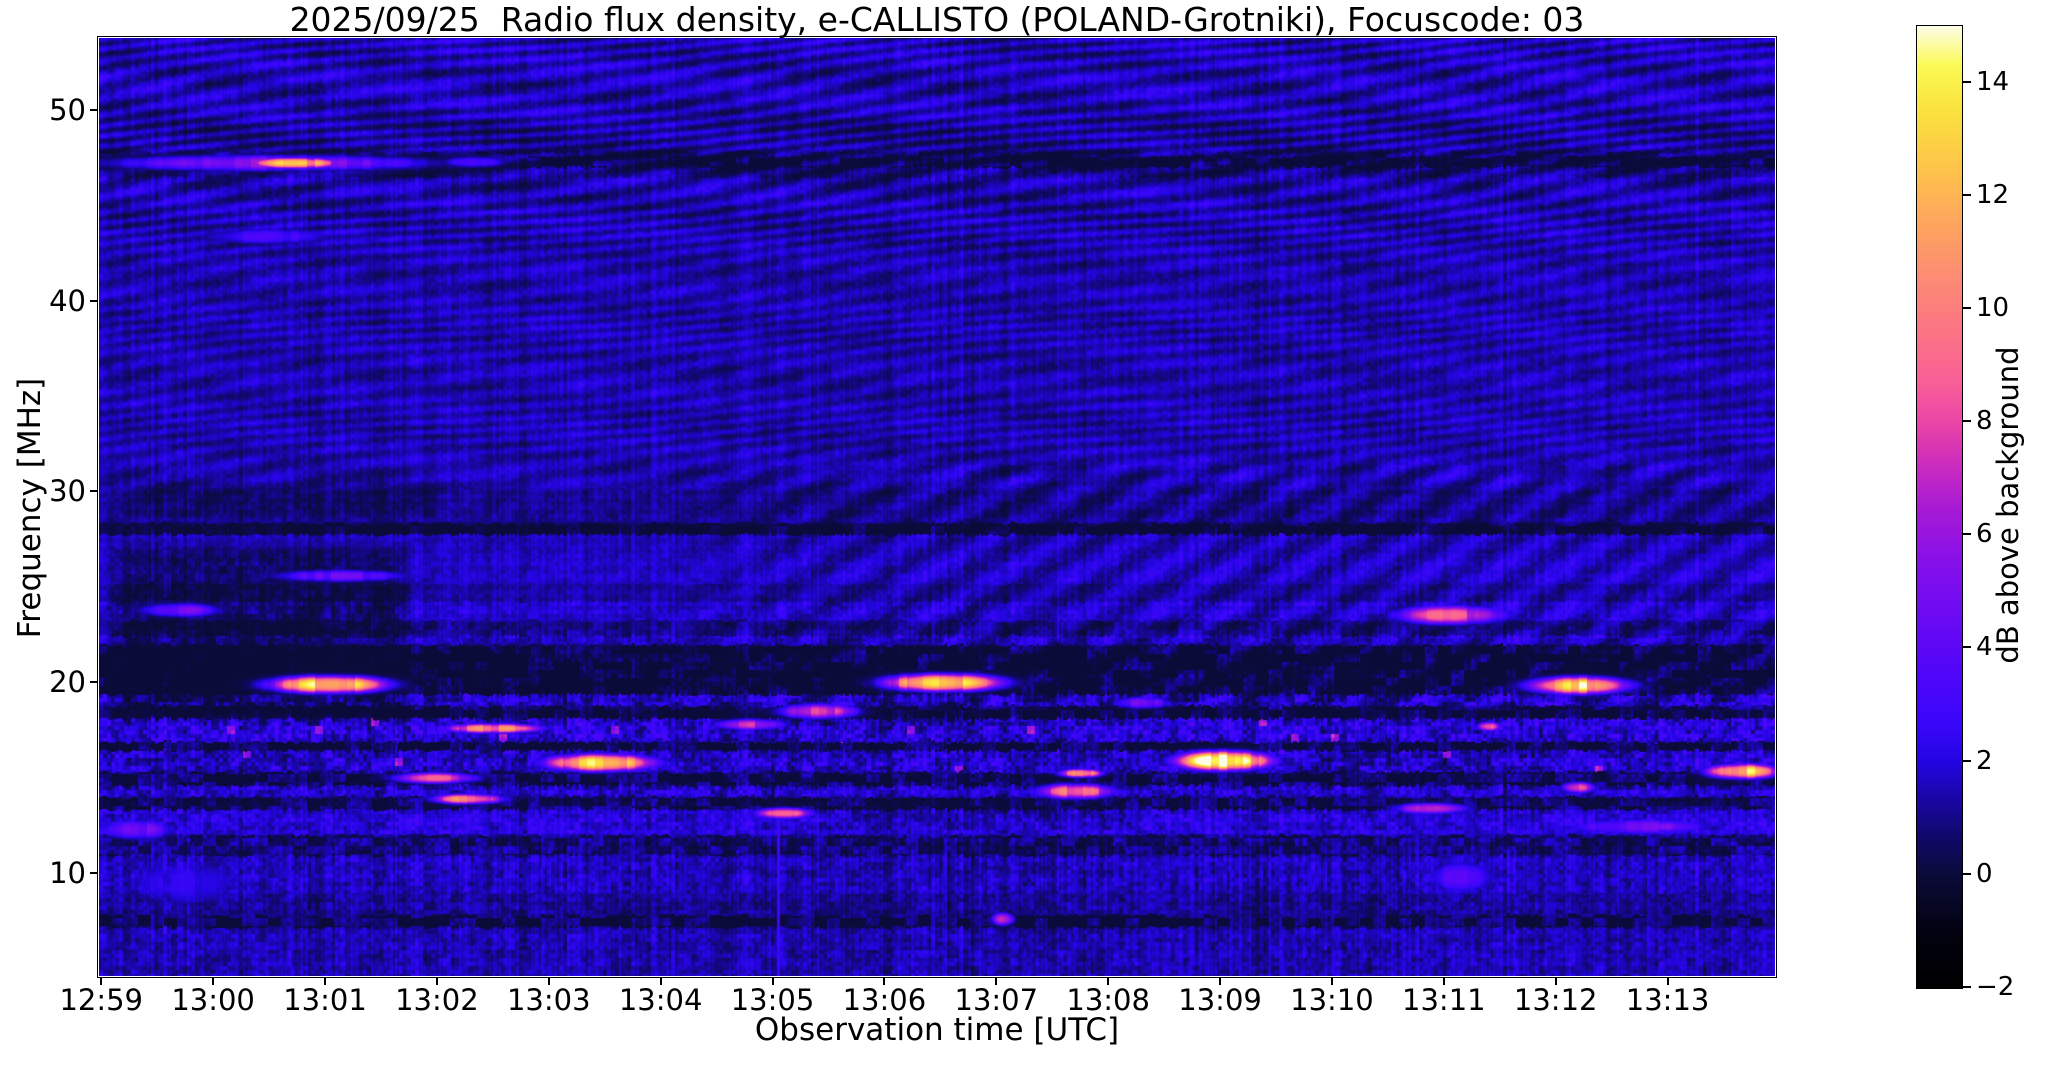 Image resolution: width=2047 pixels, height=1067 pixels. What do you see at coordinates (325, 1000) in the screenshot?
I see `x-tick-label: 13:01` at bounding box center [325, 1000].